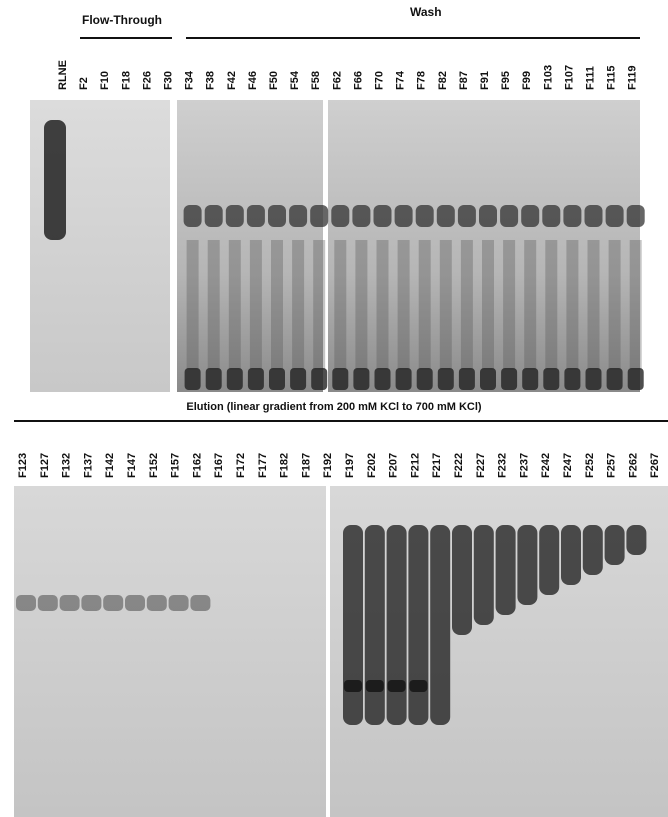 Image resolution: width=668 pixels, height=817 pixels. What do you see at coordinates (263, 465) in the screenshot?
I see `lane-label: F177` at bounding box center [263, 465].